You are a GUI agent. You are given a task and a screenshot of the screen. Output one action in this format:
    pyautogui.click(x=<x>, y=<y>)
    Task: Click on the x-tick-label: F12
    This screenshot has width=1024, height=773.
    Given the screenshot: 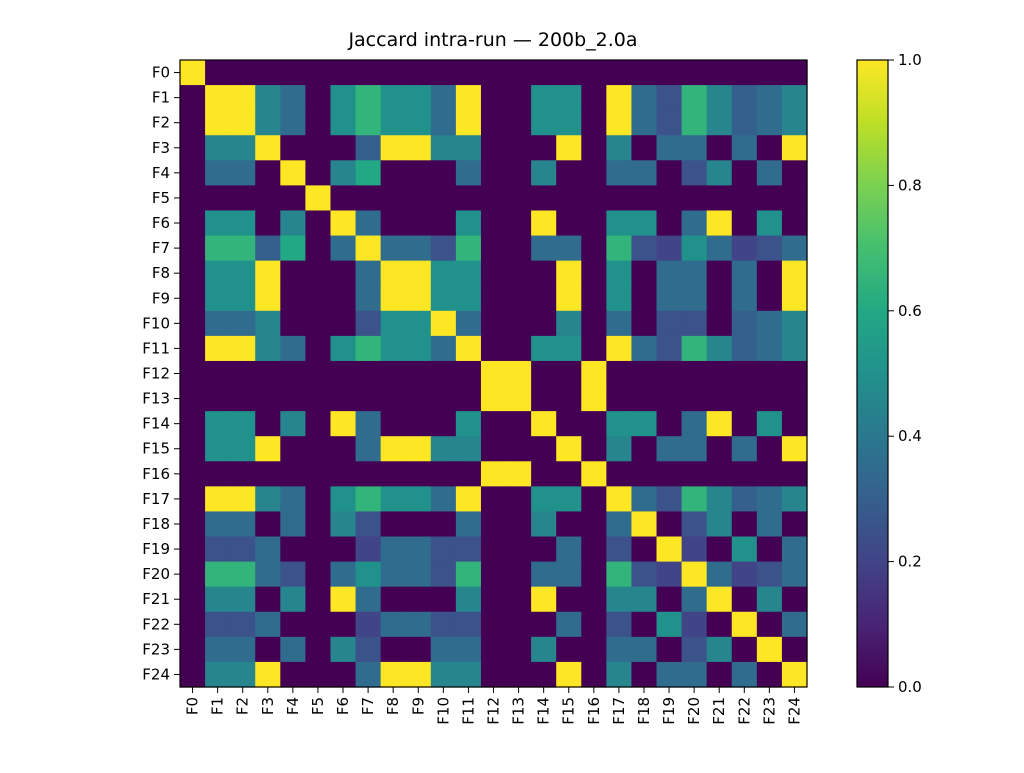 What is the action you would take?
    pyautogui.click(x=494, y=711)
    